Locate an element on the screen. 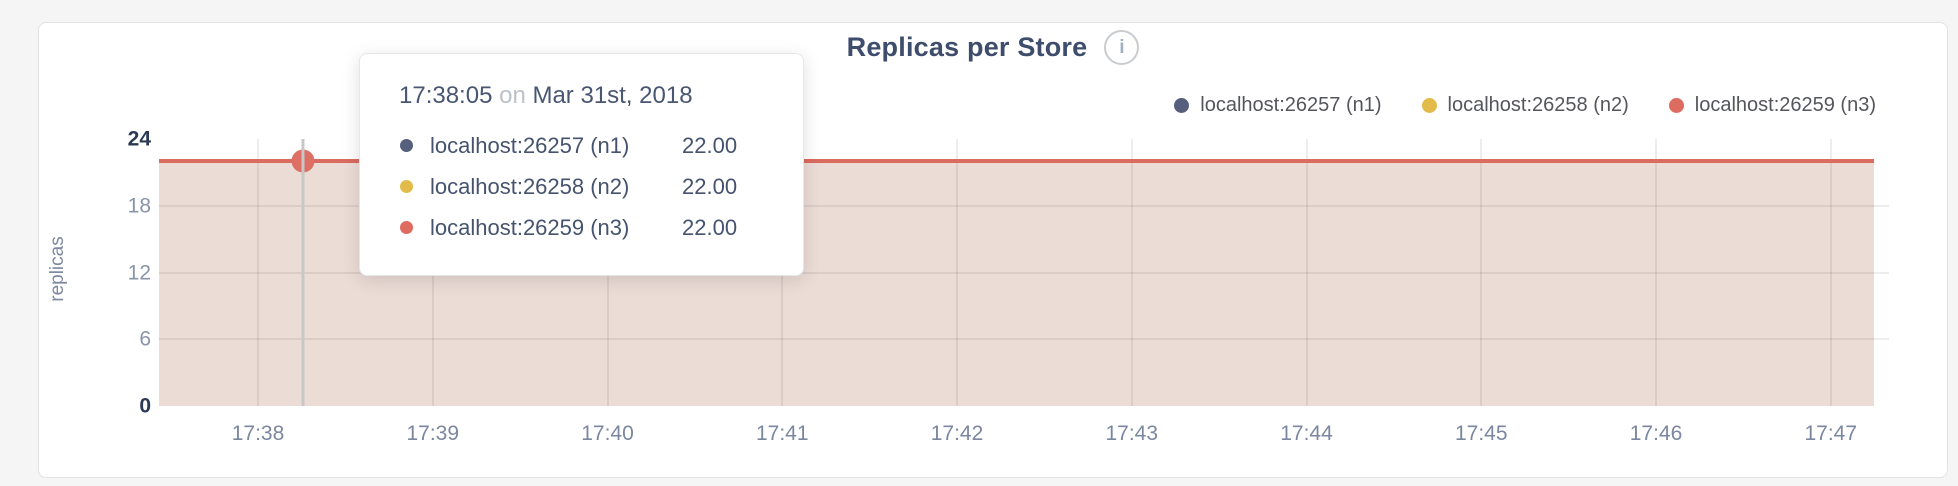  y-axis-title: replicas is located at coordinates (57, 269).